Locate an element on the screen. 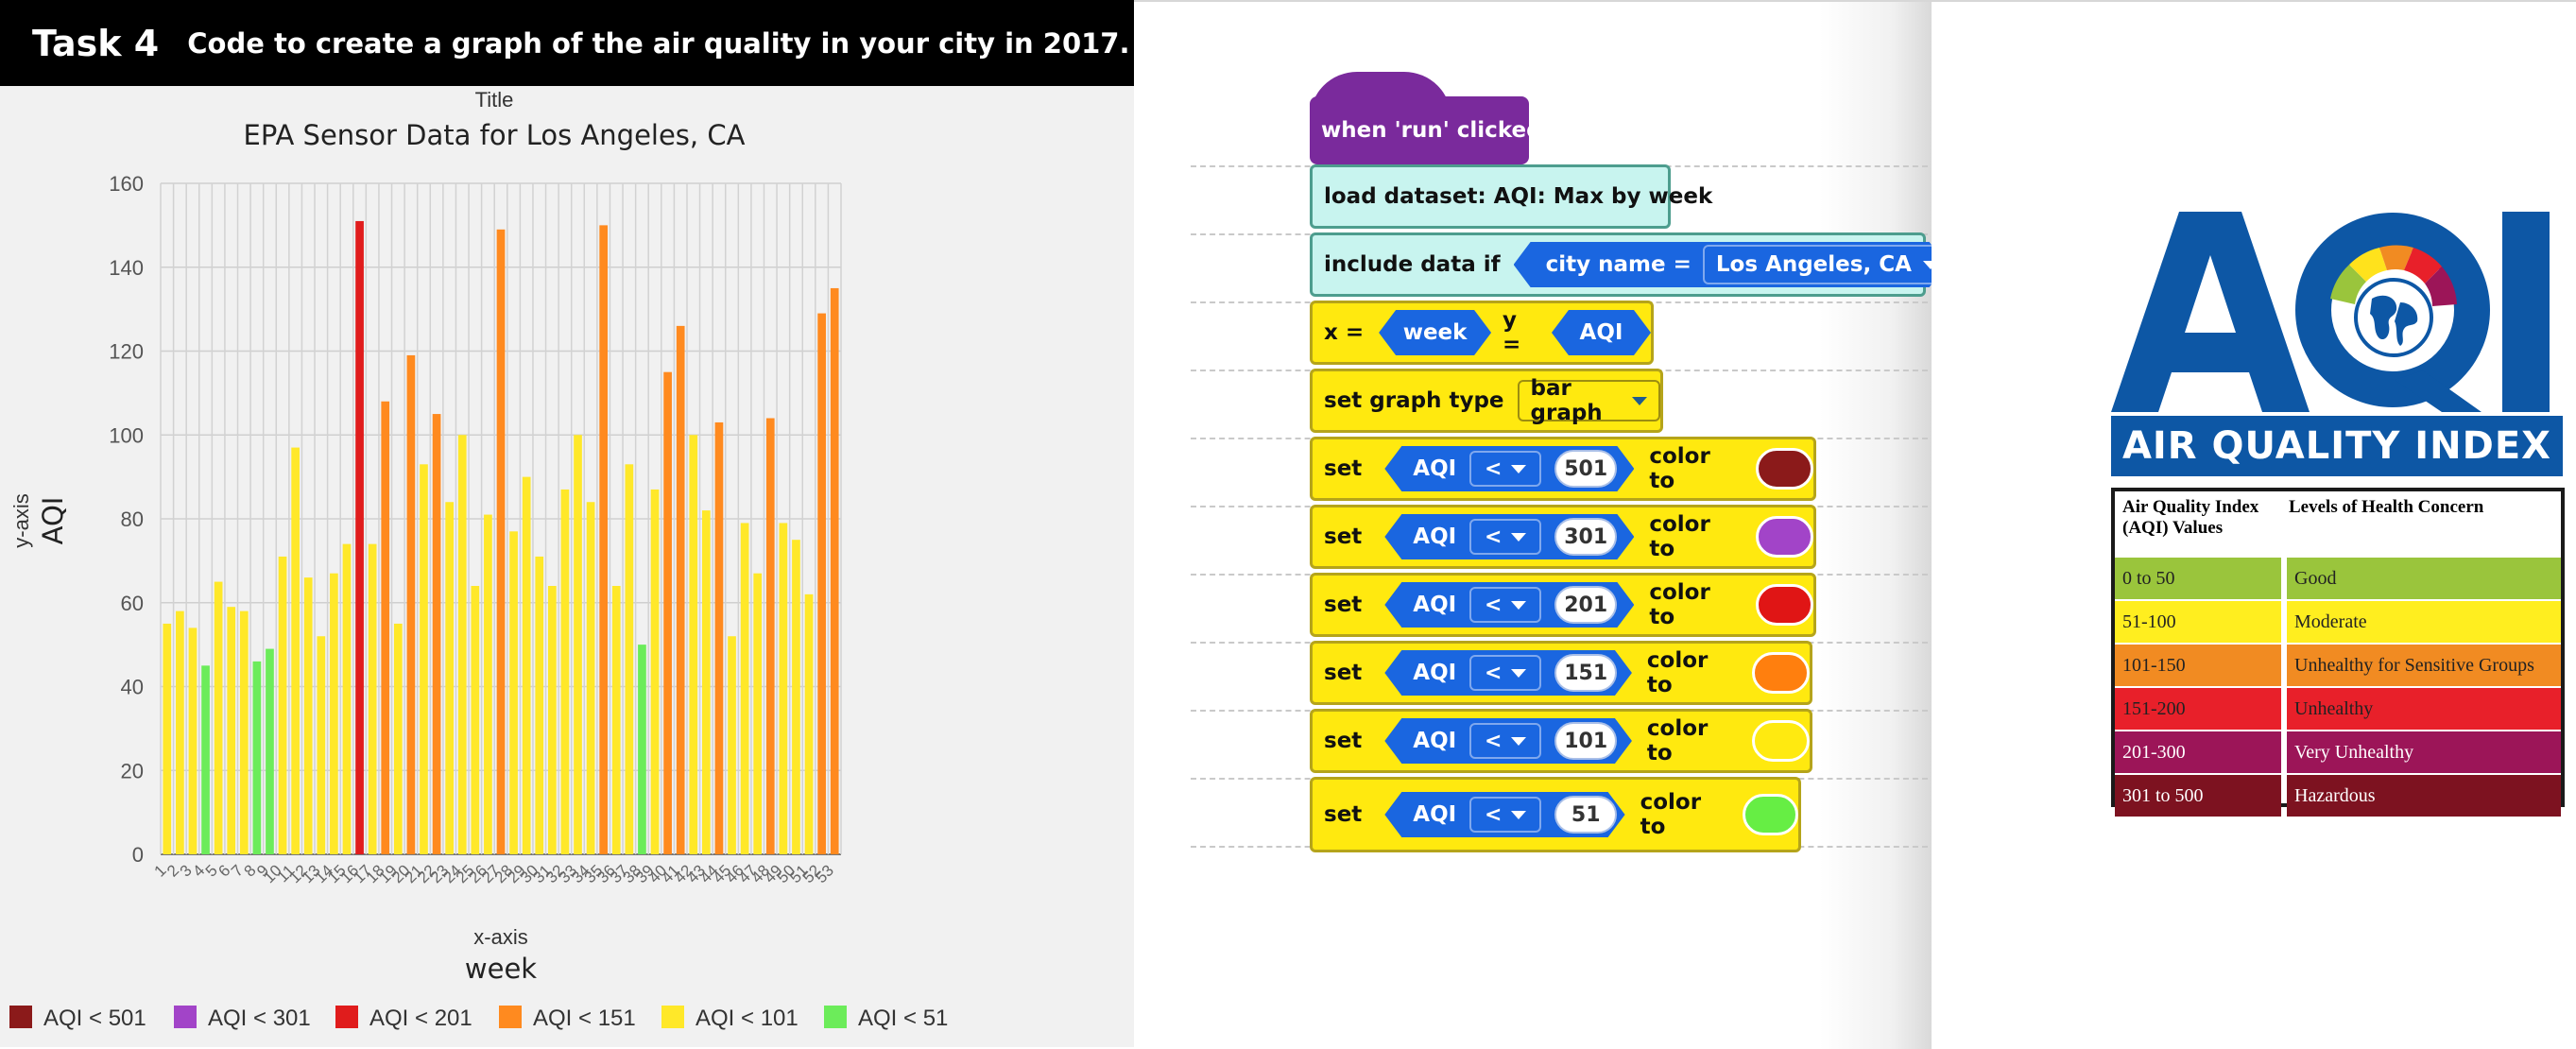 This screenshot has height=1049, width=2576. city-name-field: city name = is located at coordinates (1618, 264).